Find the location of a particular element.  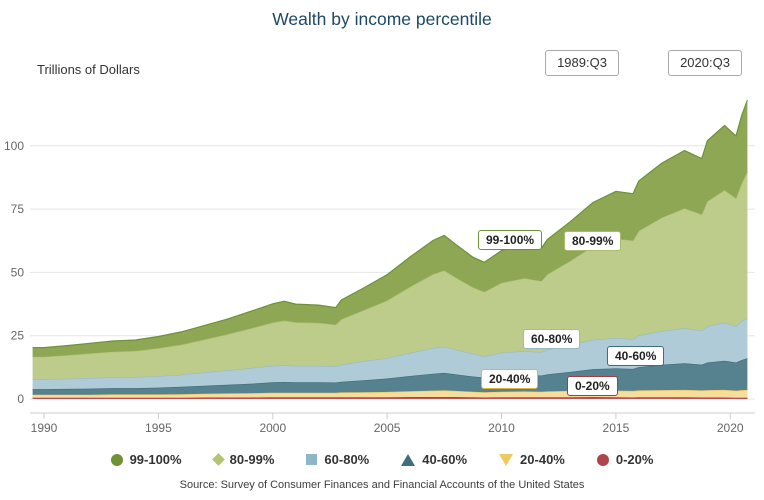

legend-item-20-40: 20-40% is located at coordinates (532, 459).